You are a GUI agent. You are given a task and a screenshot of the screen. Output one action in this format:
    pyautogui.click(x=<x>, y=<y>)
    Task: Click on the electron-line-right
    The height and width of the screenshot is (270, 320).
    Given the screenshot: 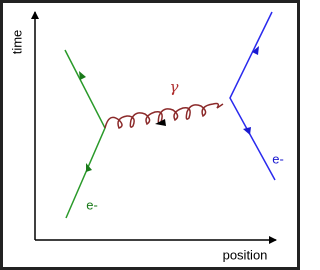 What is the action you would take?
    pyautogui.click(x=252, y=96)
    